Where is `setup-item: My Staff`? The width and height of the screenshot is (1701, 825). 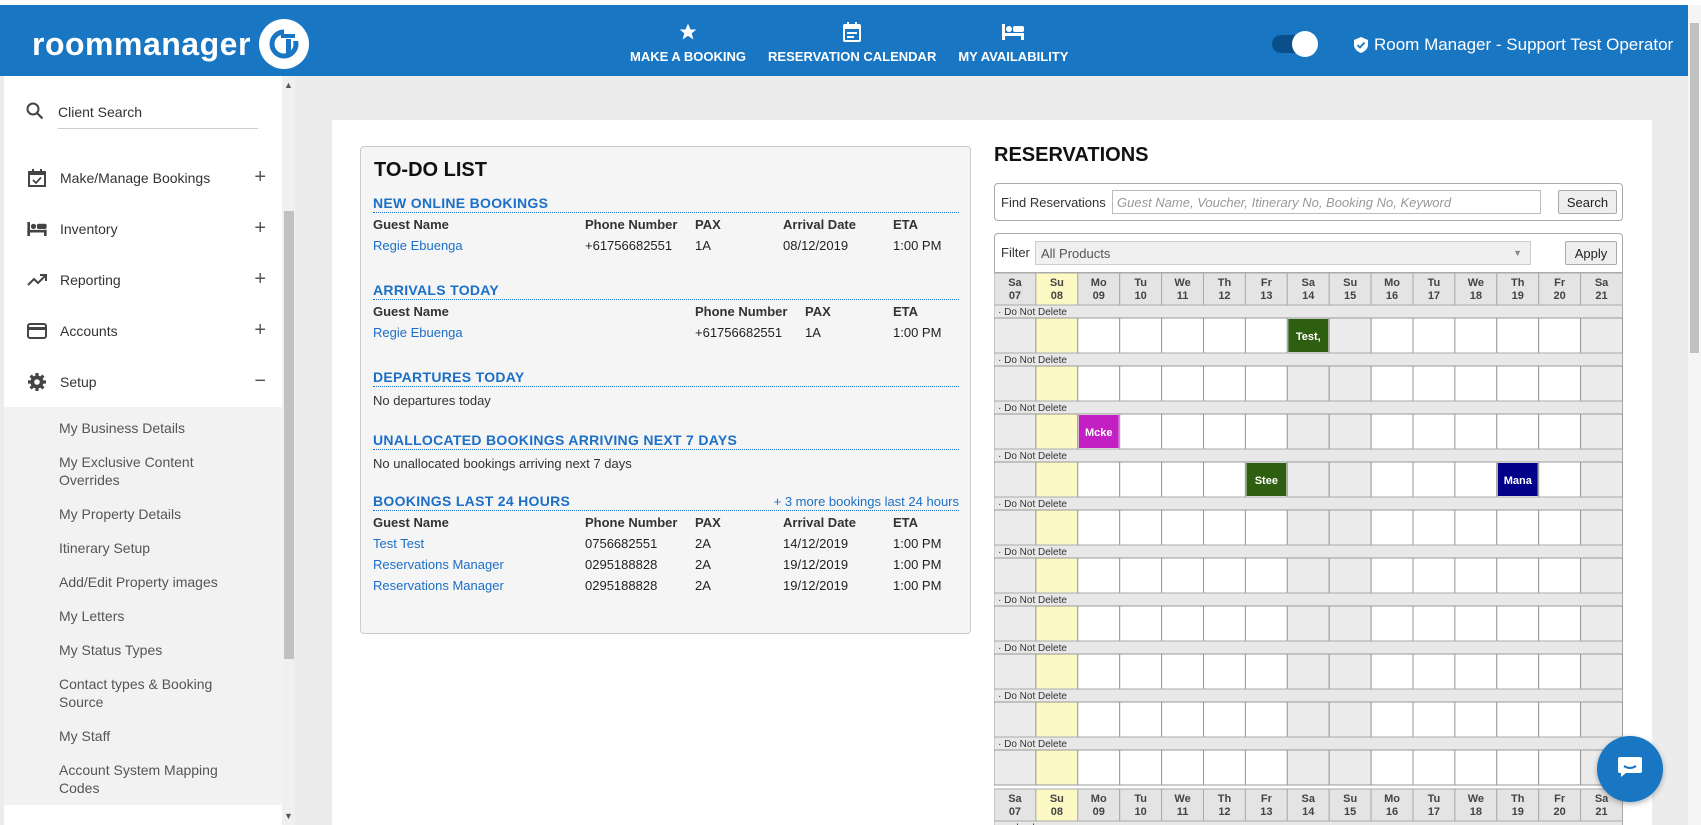
setup-item: My Staff is located at coordinates (85, 736).